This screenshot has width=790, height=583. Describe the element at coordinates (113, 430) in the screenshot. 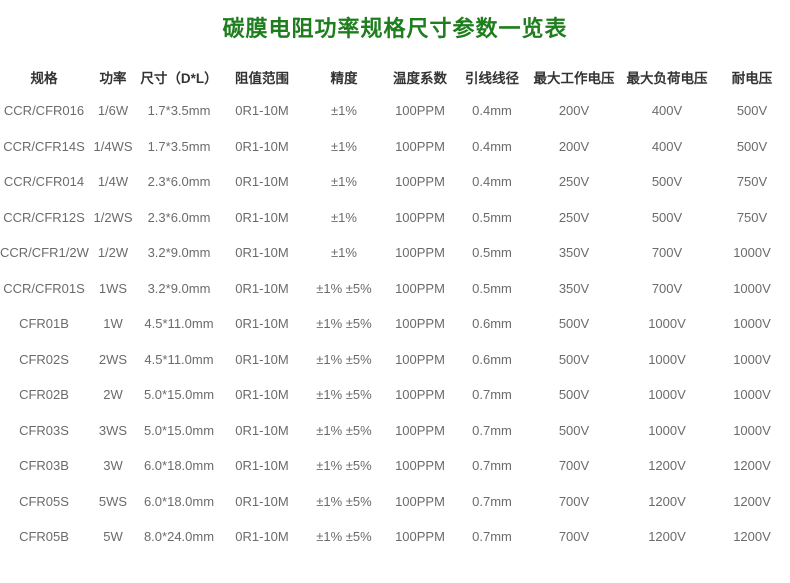

I see `table-cell: 3WS` at that location.